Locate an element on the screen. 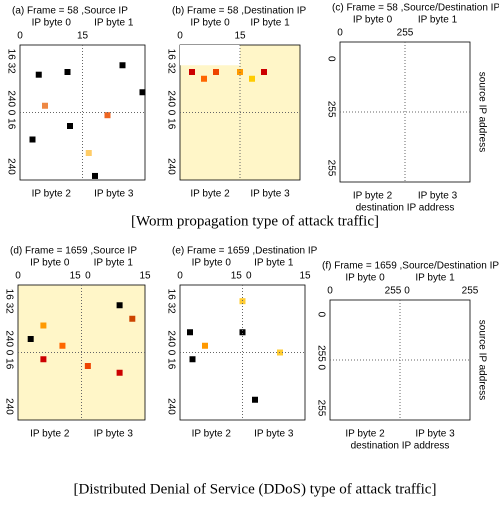 The width and height of the screenshot is (499, 507). panel-title: (a) Frame = 58 ,Source IP is located at coordinates (70, 11).